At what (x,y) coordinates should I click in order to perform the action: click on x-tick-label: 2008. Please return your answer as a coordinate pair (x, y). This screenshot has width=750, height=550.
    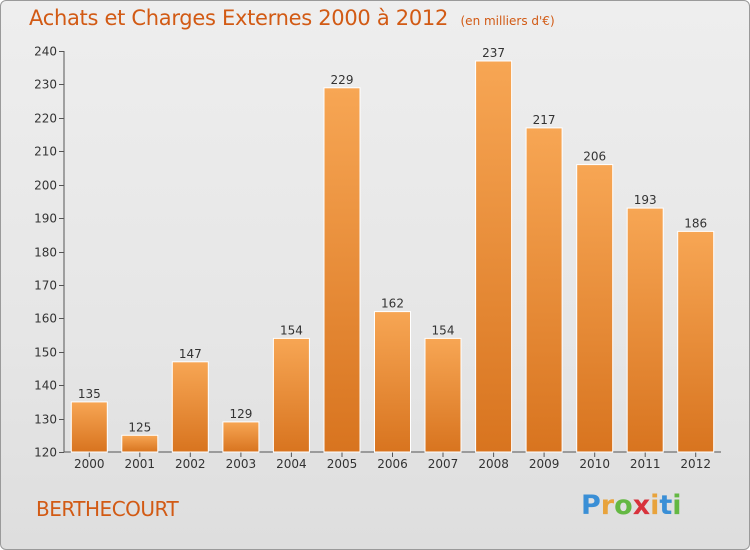
    Looking at the image, I should click on (493, 464).